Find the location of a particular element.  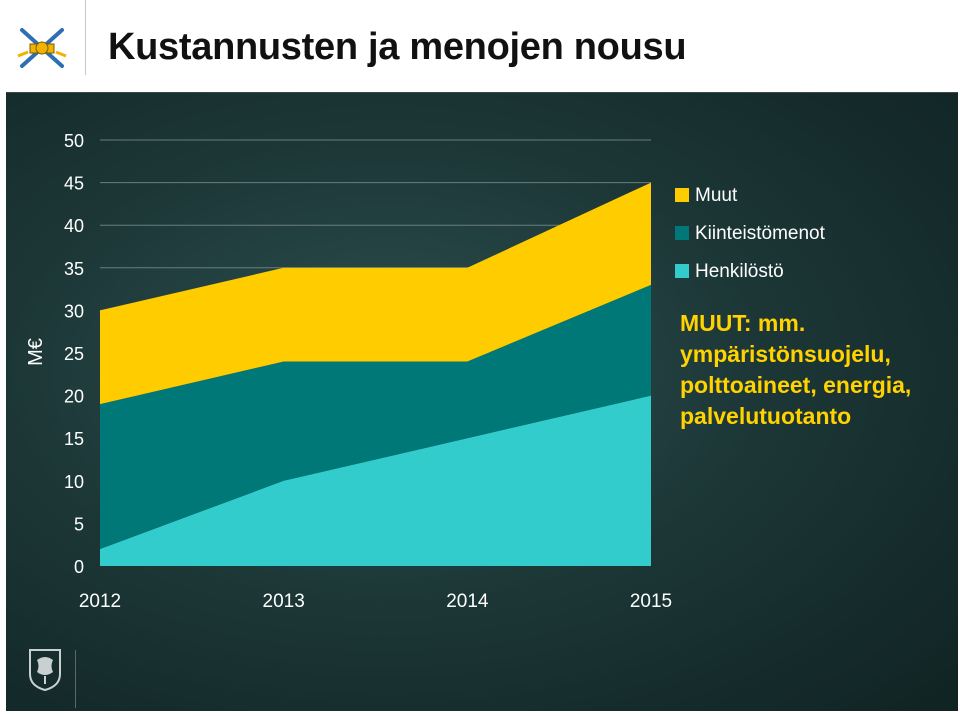

y-tick-label: 35 is located at coordinates (74, 269).